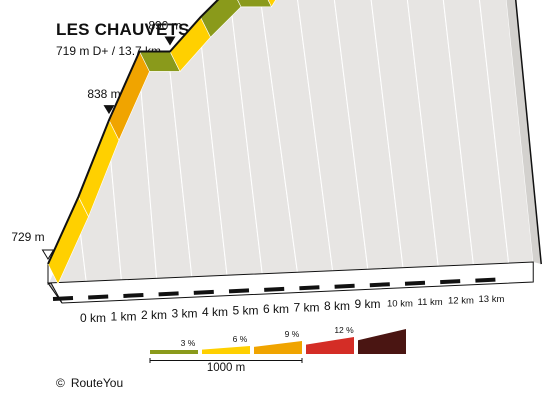  What do you see at coordinates (97, 383) in the screenshot?
I see `credit-text: RouteYou` at bounding box center [97, 383].